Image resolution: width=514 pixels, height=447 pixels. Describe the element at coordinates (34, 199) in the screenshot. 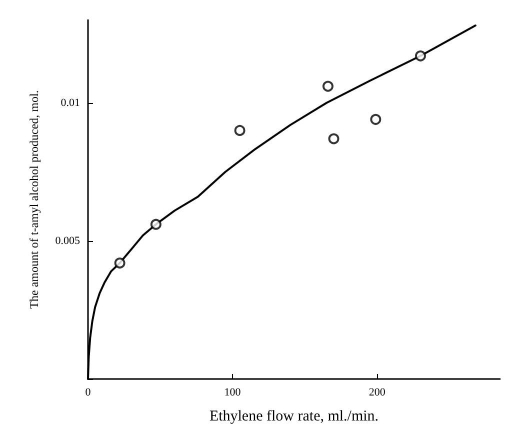

I see `y-axis-title: The amount of t-amyl alcohol produced, mol.` at that location.